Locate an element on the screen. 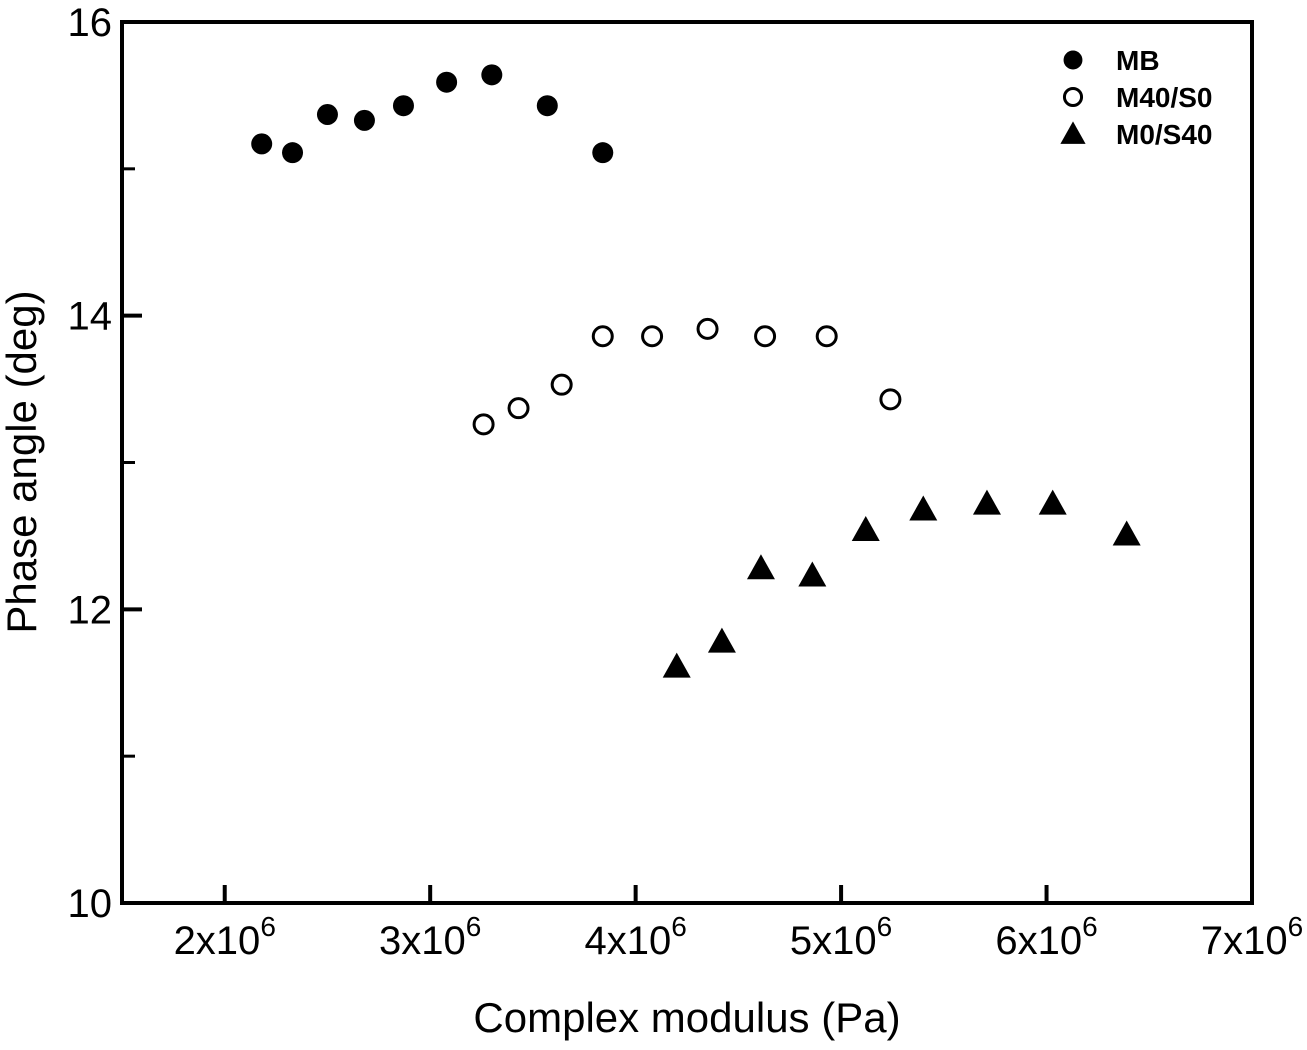  x-tick-label: 7x10⁶ is located at coordinates (1252, 937).